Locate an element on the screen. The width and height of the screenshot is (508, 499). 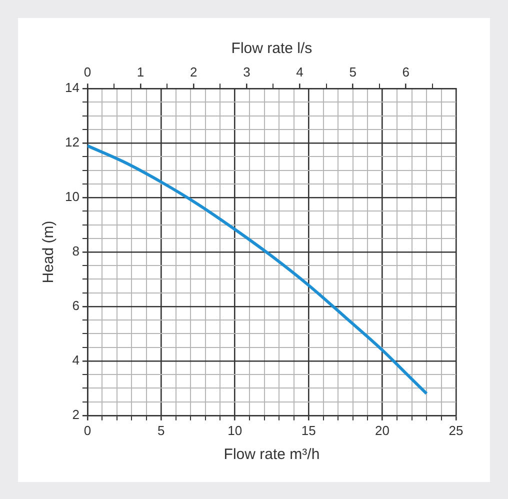
y-tick-label: 8 is located at coordinates (76, 251).